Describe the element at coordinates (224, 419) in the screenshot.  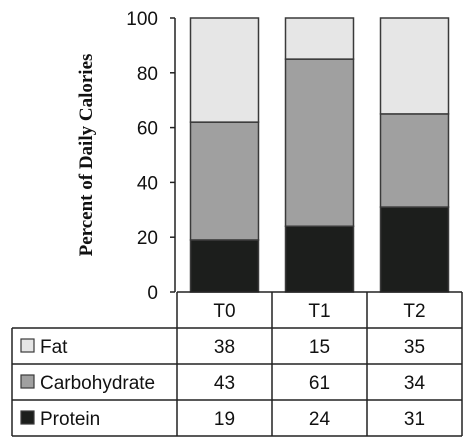
I see `value-protein-t0: 19` at that location.